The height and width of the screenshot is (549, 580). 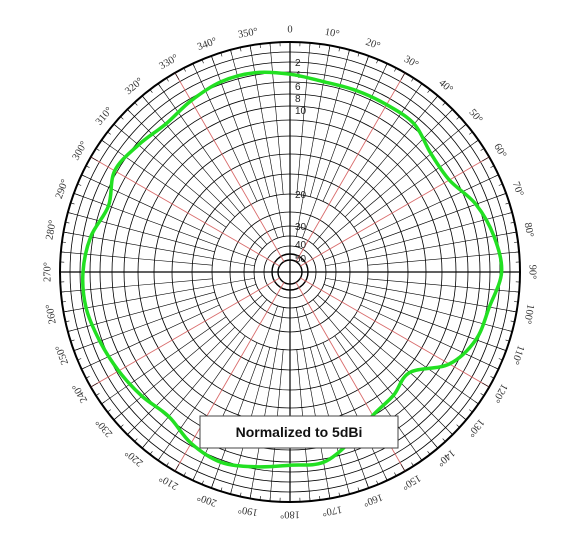 I want to click on angle-tick-label: 0, so click(x=289, y=29).